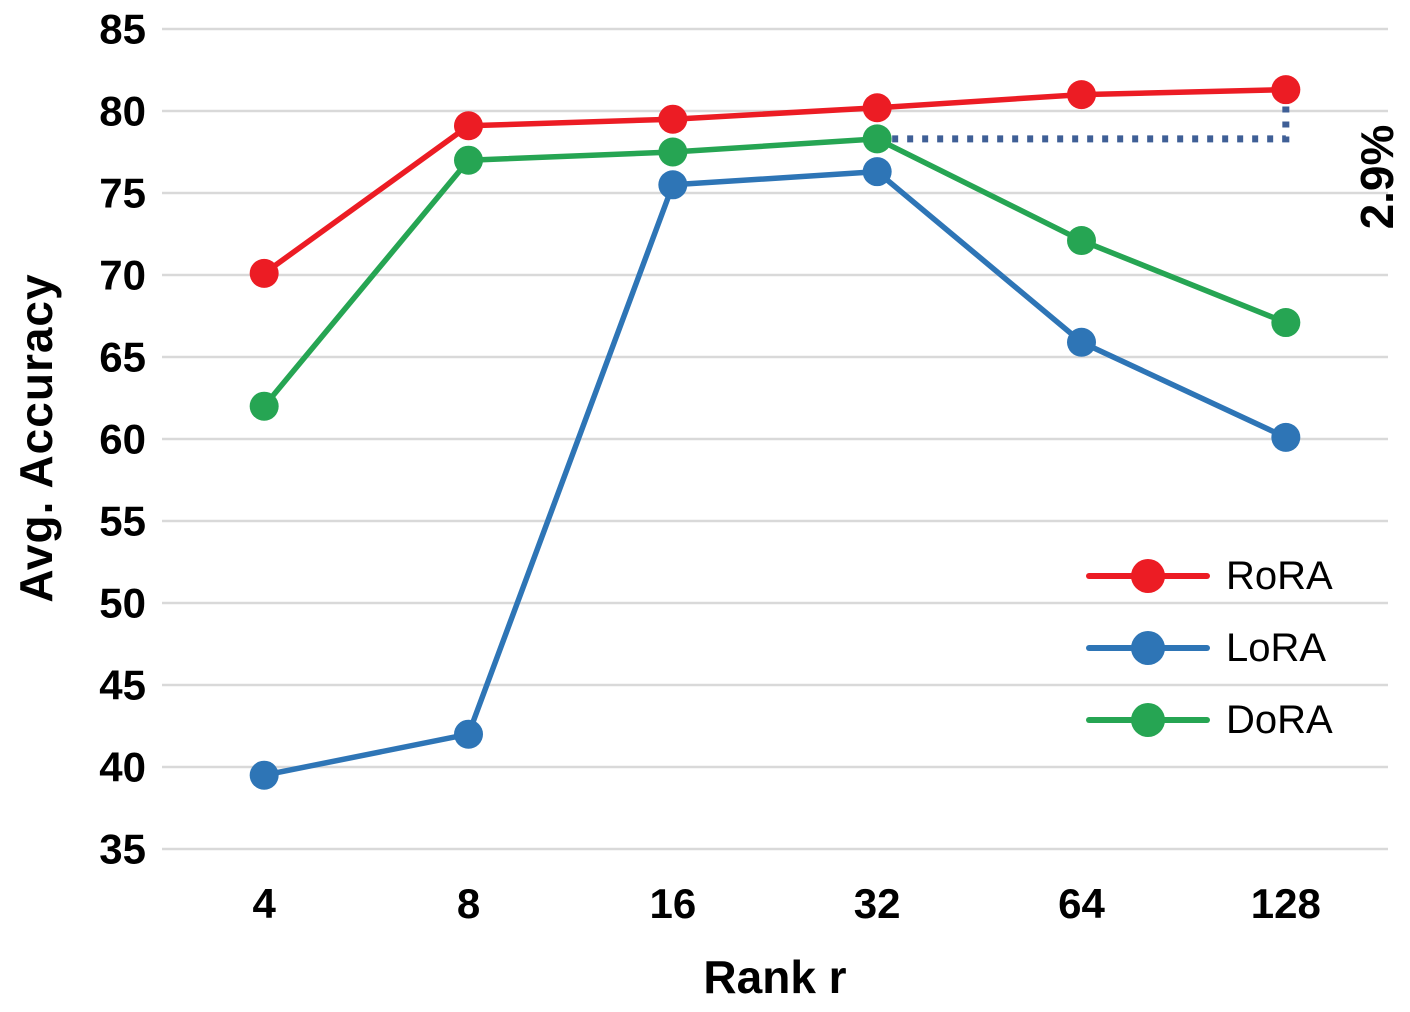  Describe the element at coordinates (1148, 720) in the screenshot. I see `legend-marker-dora-icon` at that location.